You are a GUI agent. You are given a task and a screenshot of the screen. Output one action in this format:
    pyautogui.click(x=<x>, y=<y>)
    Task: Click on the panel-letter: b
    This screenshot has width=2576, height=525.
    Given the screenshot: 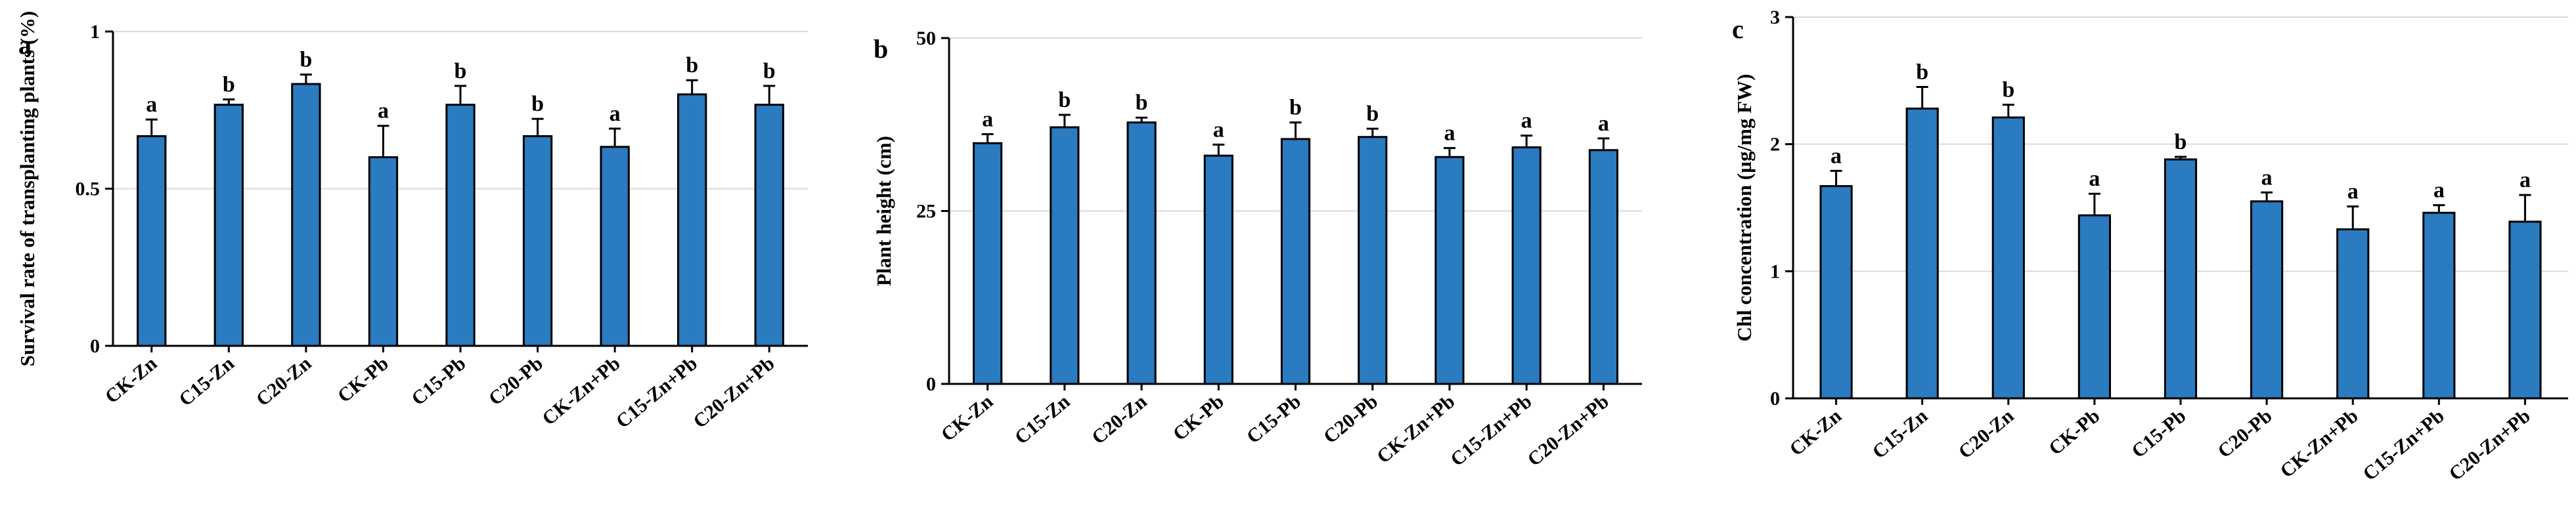 What is the action you would take?
    pyautogui.click(x=881, y=49)
    